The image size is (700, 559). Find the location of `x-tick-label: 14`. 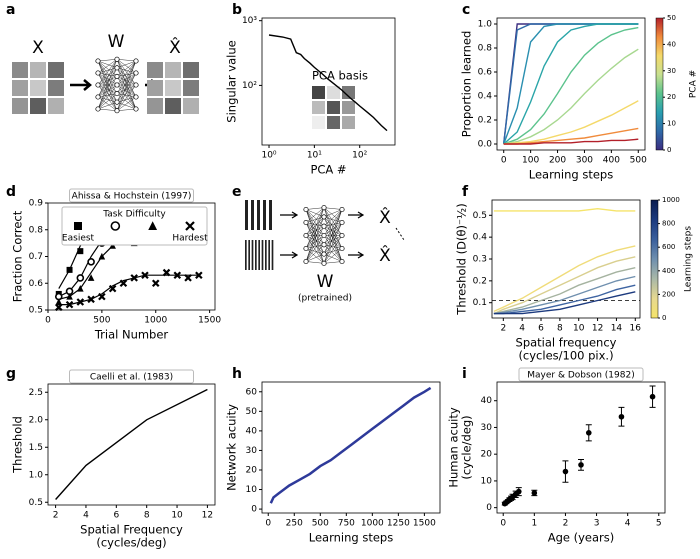

x-tick-label: 14 is located at coordinates (617, 329).